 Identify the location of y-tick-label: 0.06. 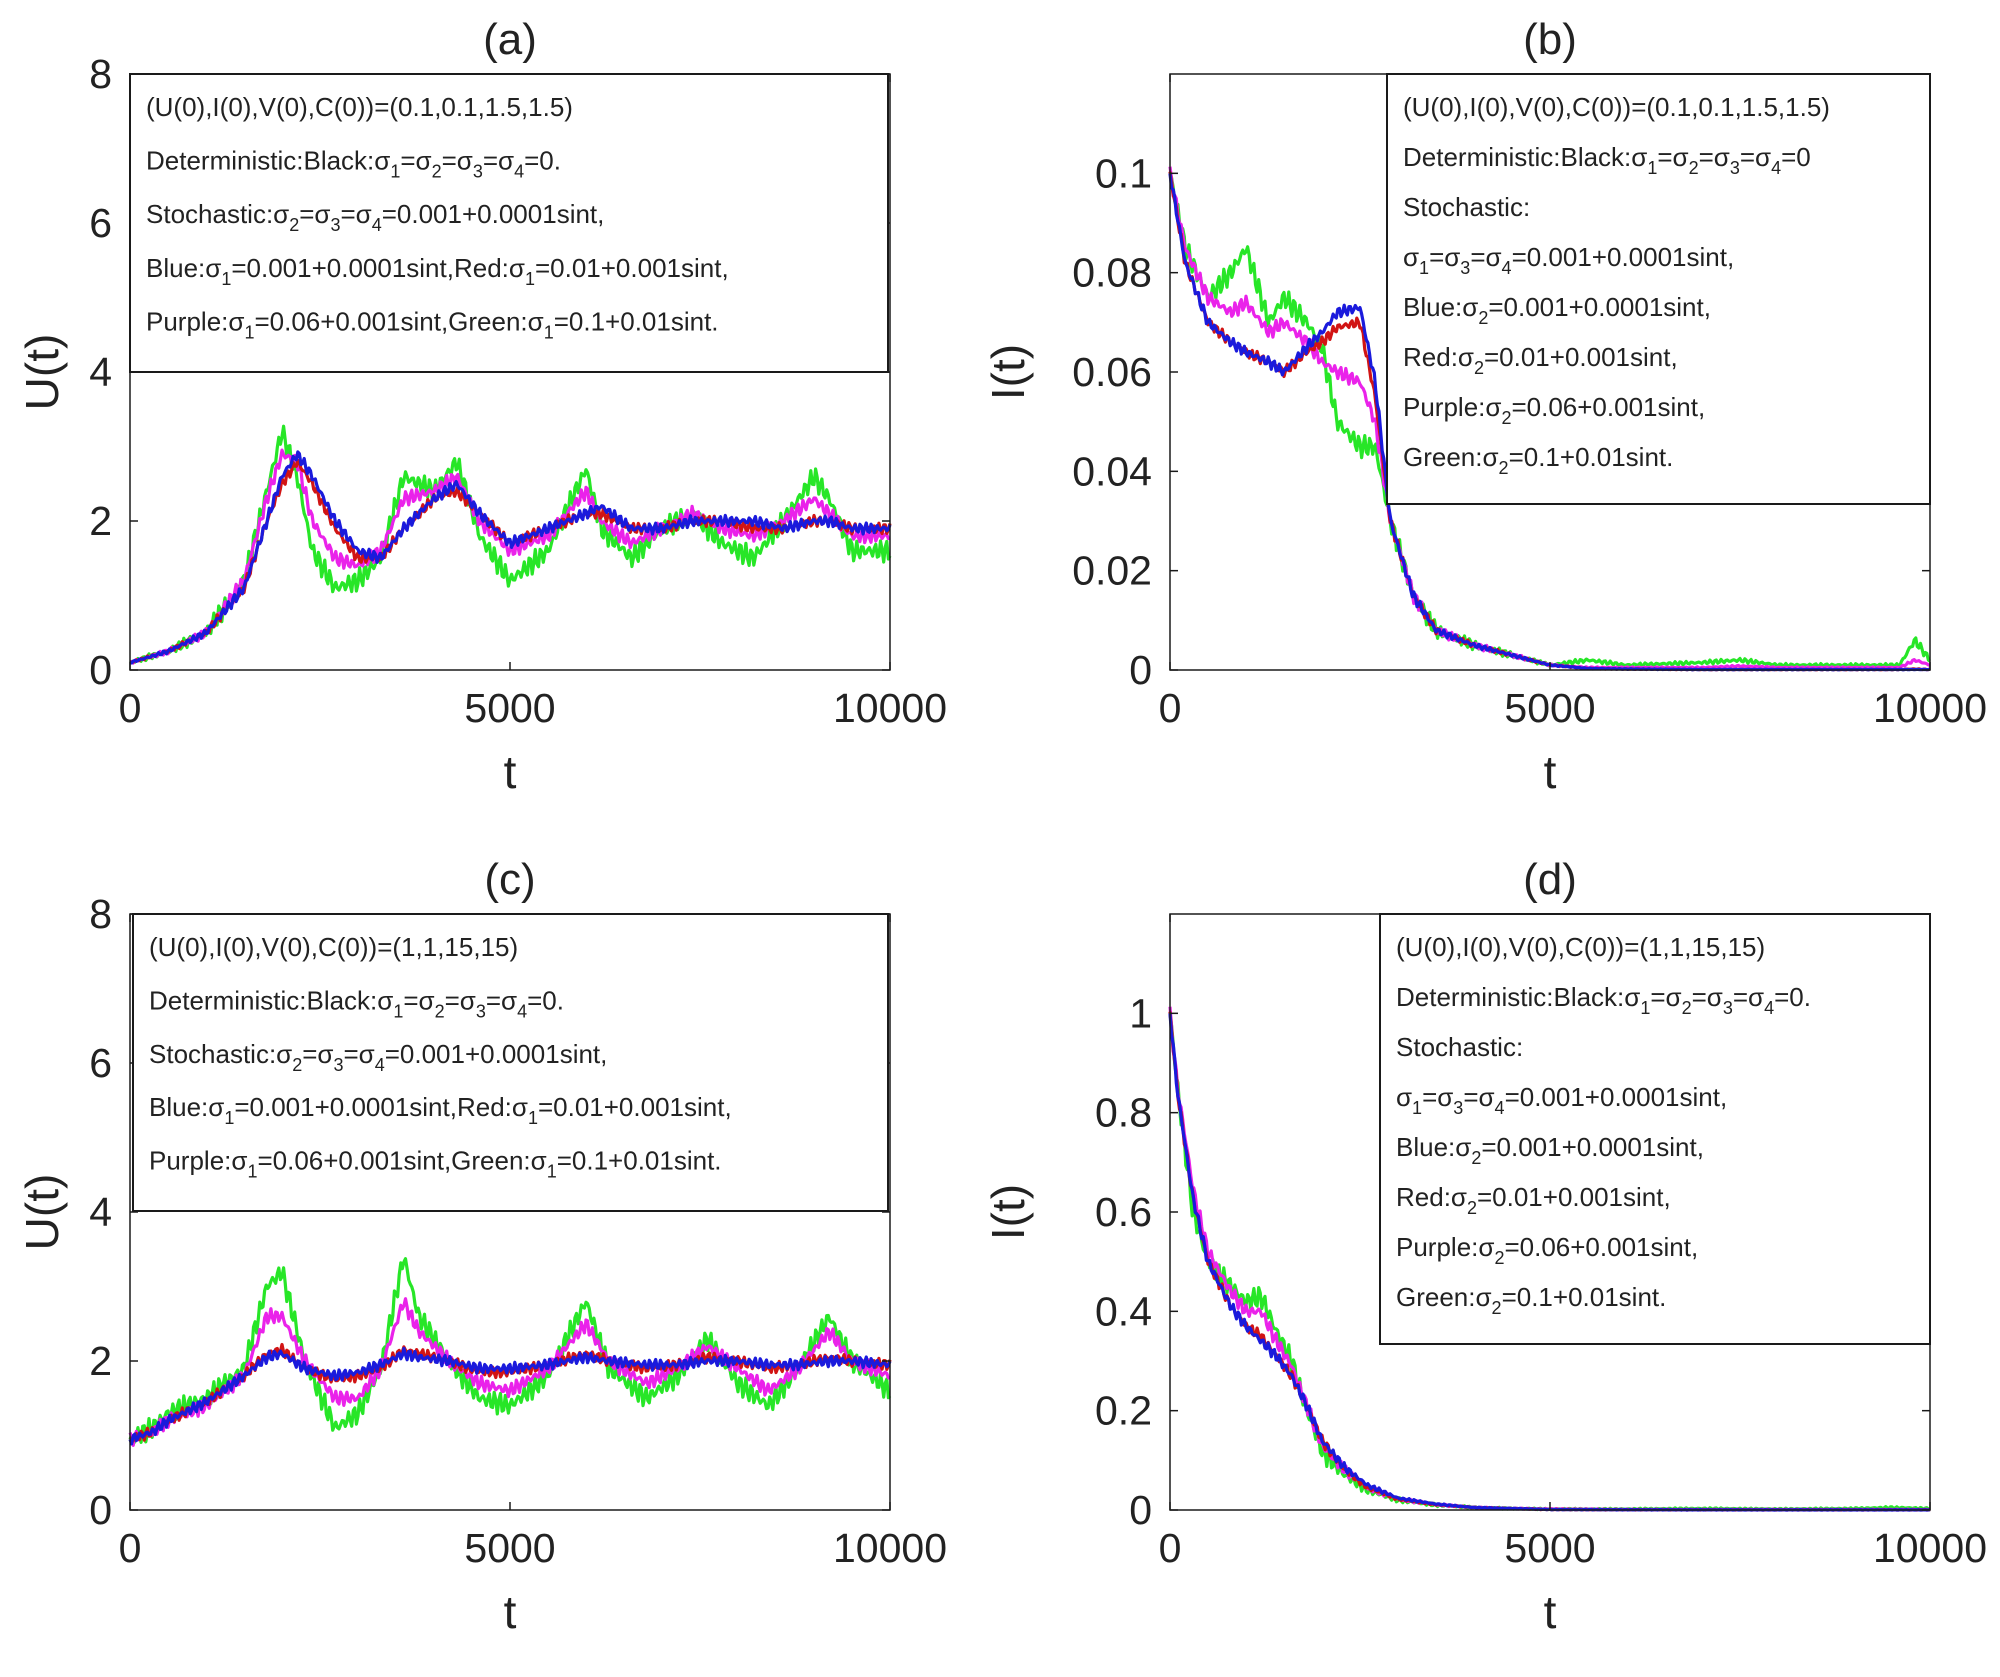
(1112, 372).